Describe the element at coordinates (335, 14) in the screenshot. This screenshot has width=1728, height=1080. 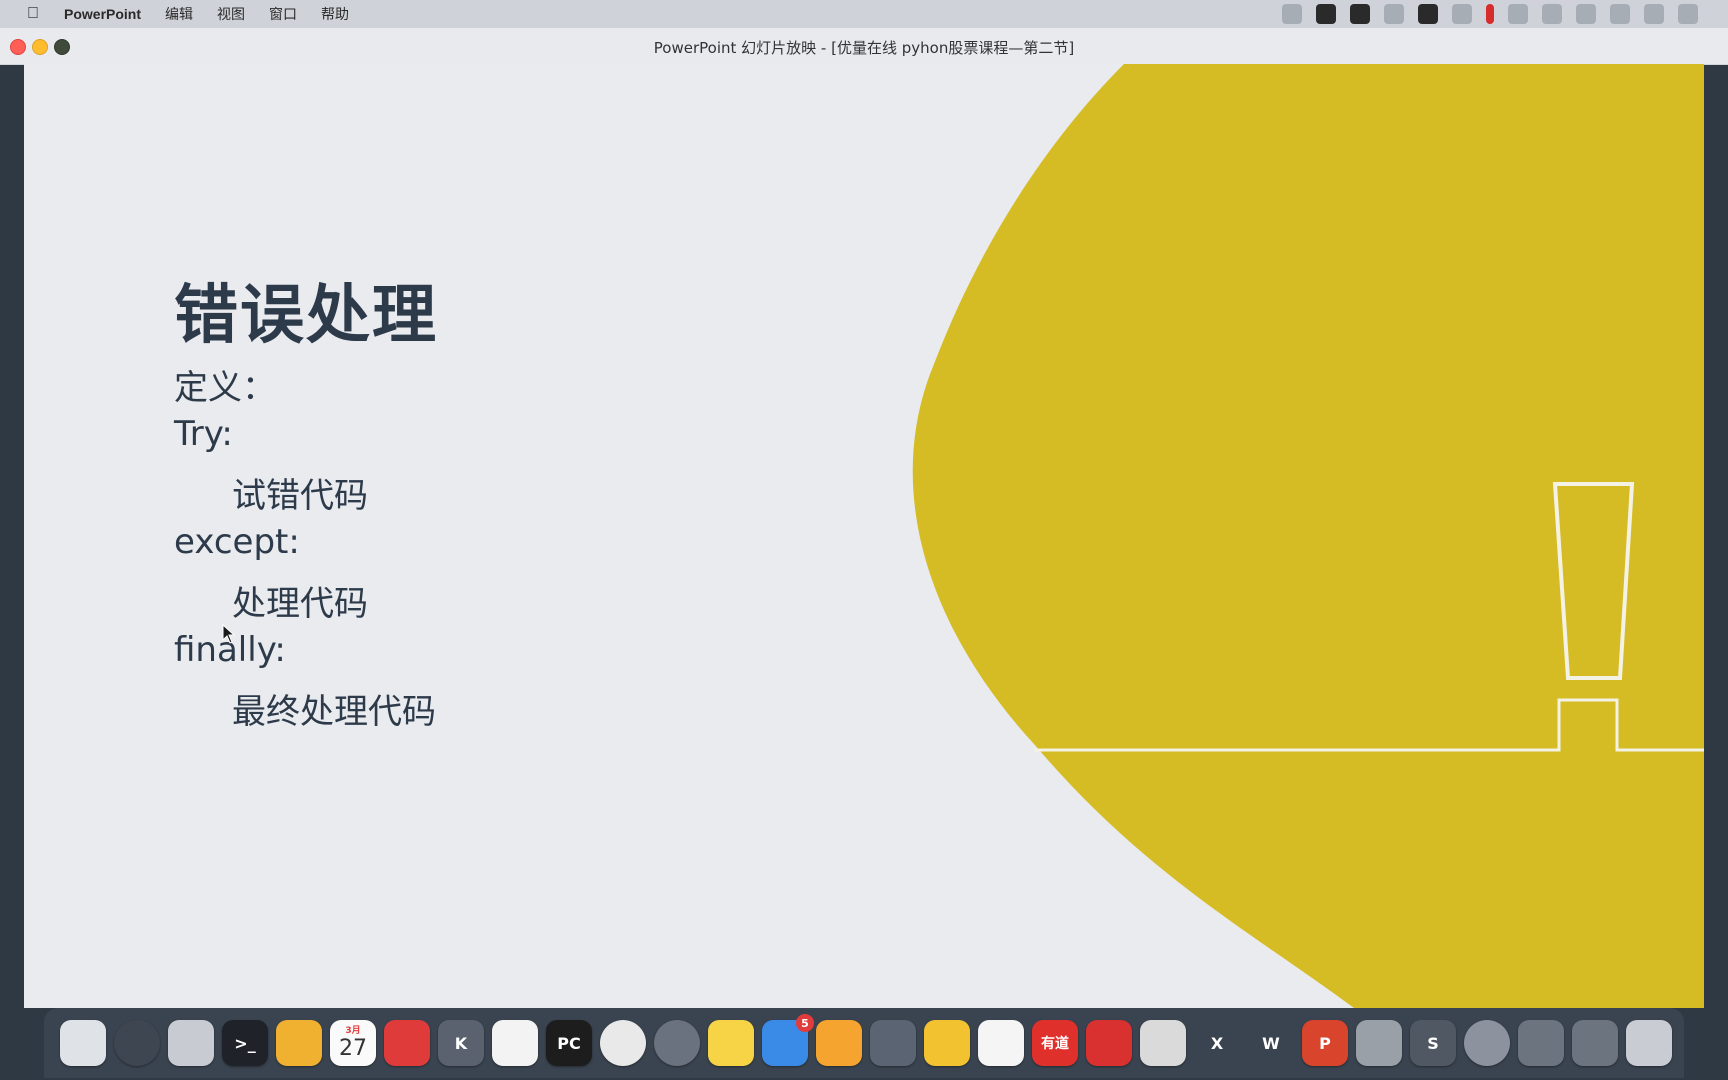
I see `menu-help: 帮助` at that location.